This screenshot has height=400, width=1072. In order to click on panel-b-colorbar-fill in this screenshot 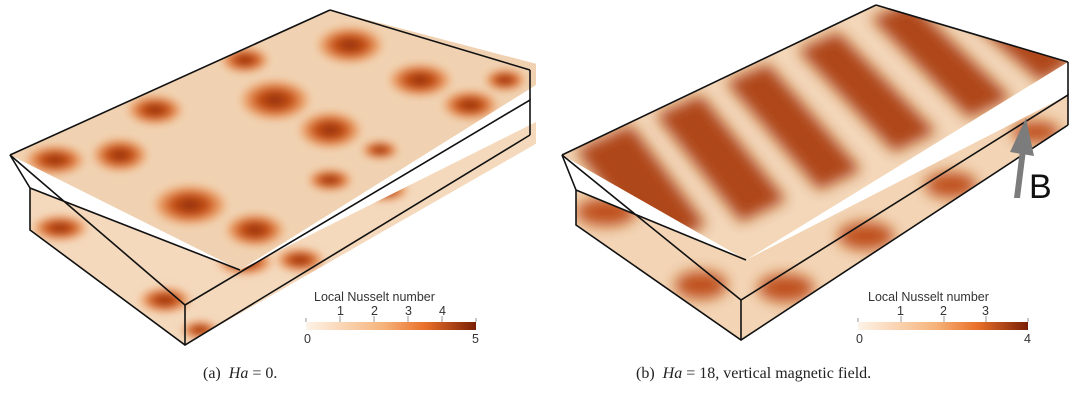, I will do `click(943, 326)`.